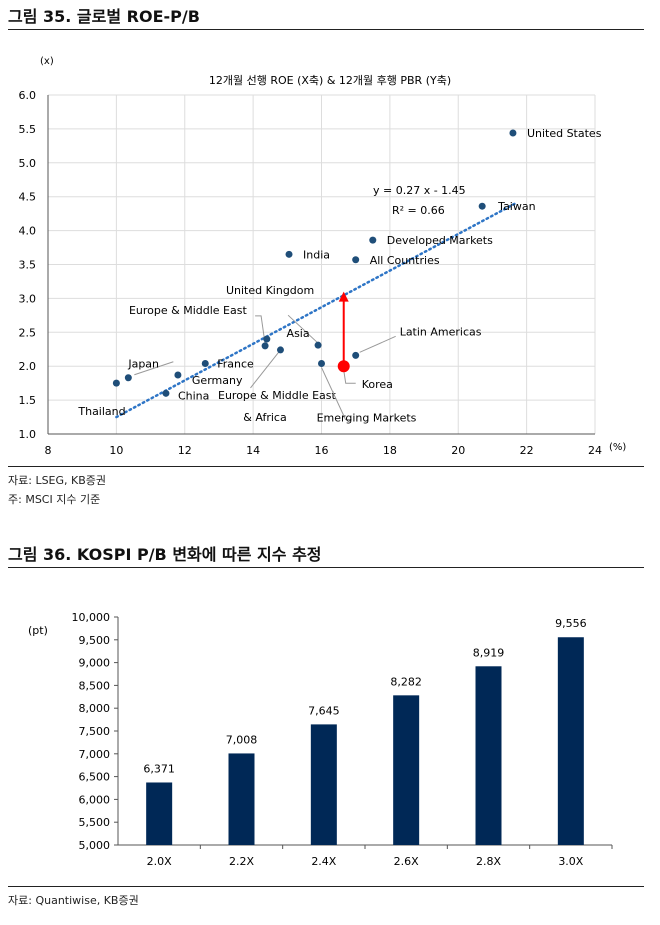 The height and width of the screenshot is (925, 660). I want to click on figure1-title: 그림 35. 글로벌 ROE-P/B, so click(104, 16).